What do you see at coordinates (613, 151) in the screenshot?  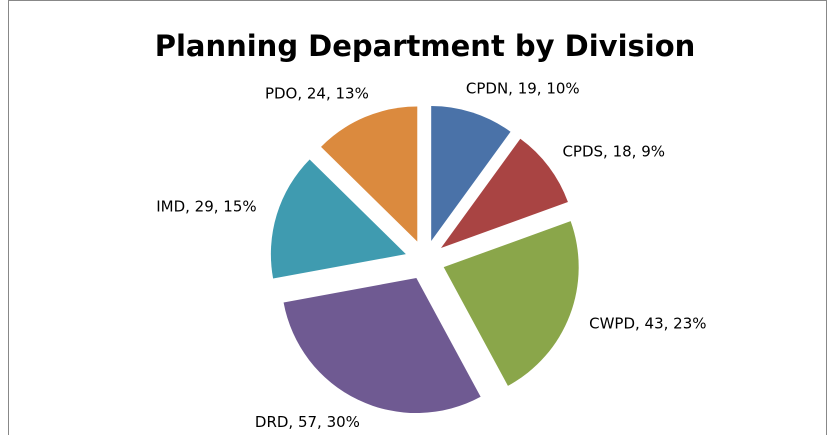 I see `data-label: CPDS, 18, 9%` at bounding box center [613, 151].